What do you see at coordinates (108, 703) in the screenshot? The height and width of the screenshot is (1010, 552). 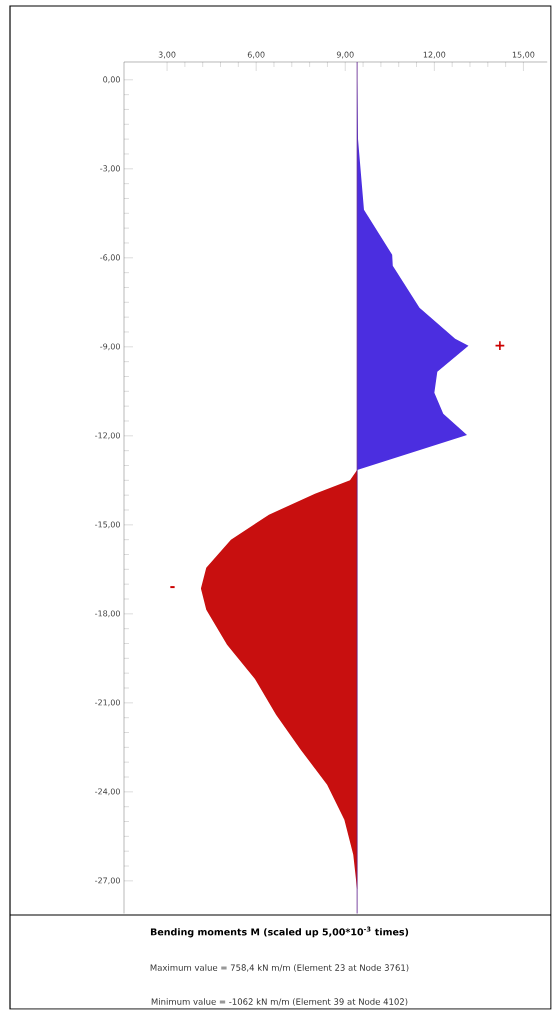 I see `y-tick-label: -21,00` at bounding box center [108, 703].